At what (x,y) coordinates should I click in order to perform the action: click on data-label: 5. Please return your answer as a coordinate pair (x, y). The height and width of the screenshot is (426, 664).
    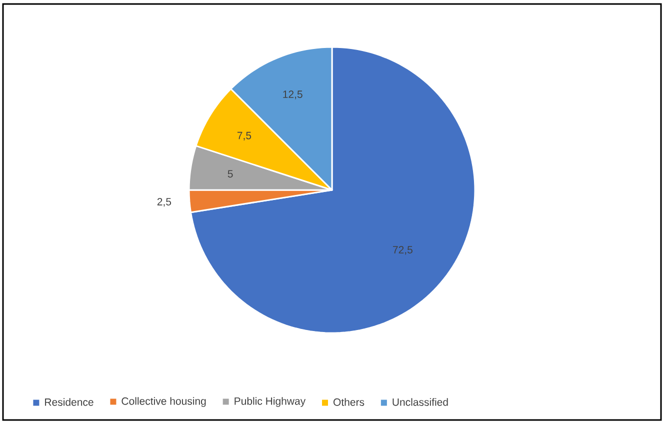
    Looking at the image, I should click on (230, 174).